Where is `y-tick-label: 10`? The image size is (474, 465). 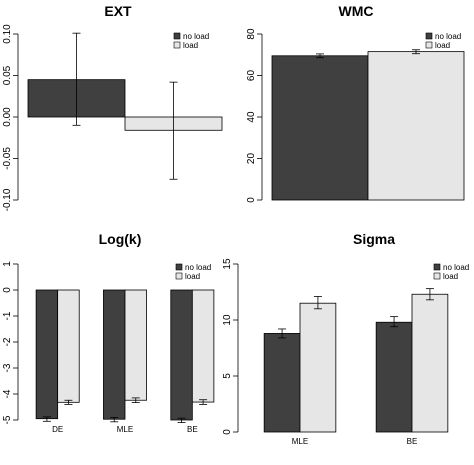 y-tick-label: 10 is located at coordinates (227, 320).